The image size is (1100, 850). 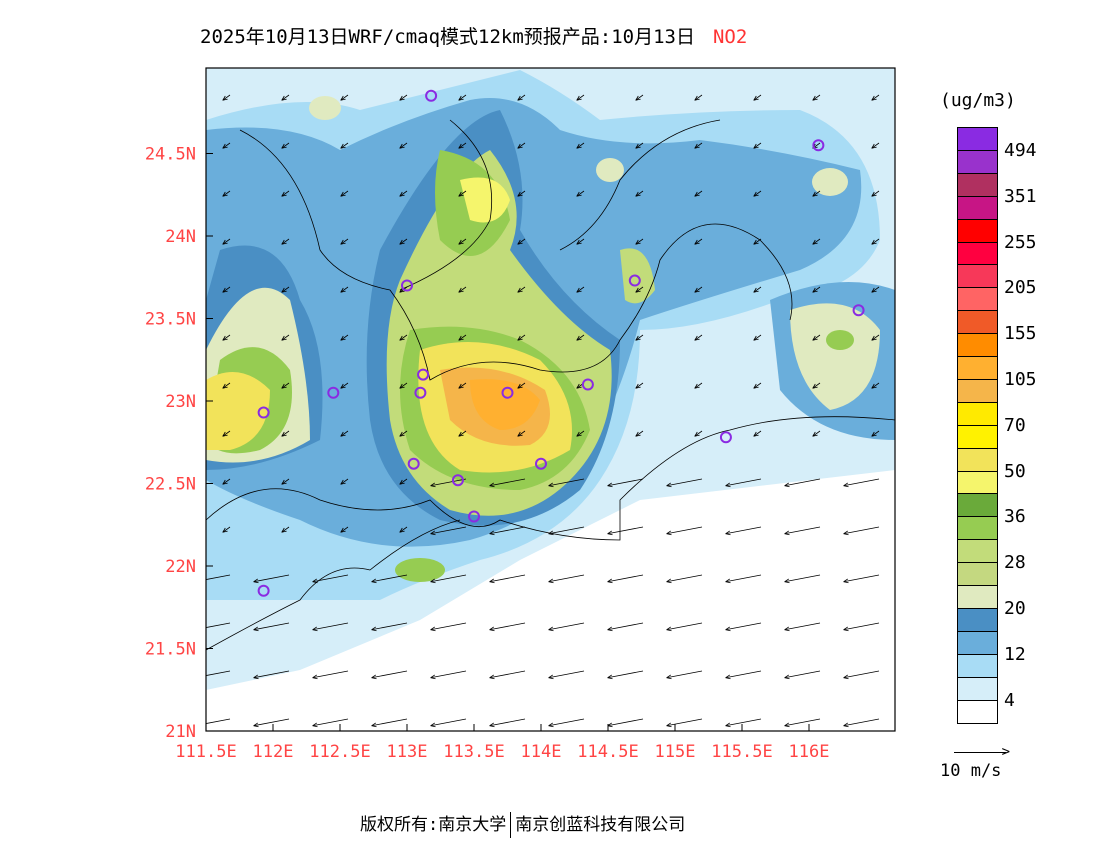 What do you see at coordinates (447, 37) in the screenshot?
I see `title-text: 2025年10月13日WRF/cmaq模式12km预报产品:10月13日` at bounding box center [447, 37].